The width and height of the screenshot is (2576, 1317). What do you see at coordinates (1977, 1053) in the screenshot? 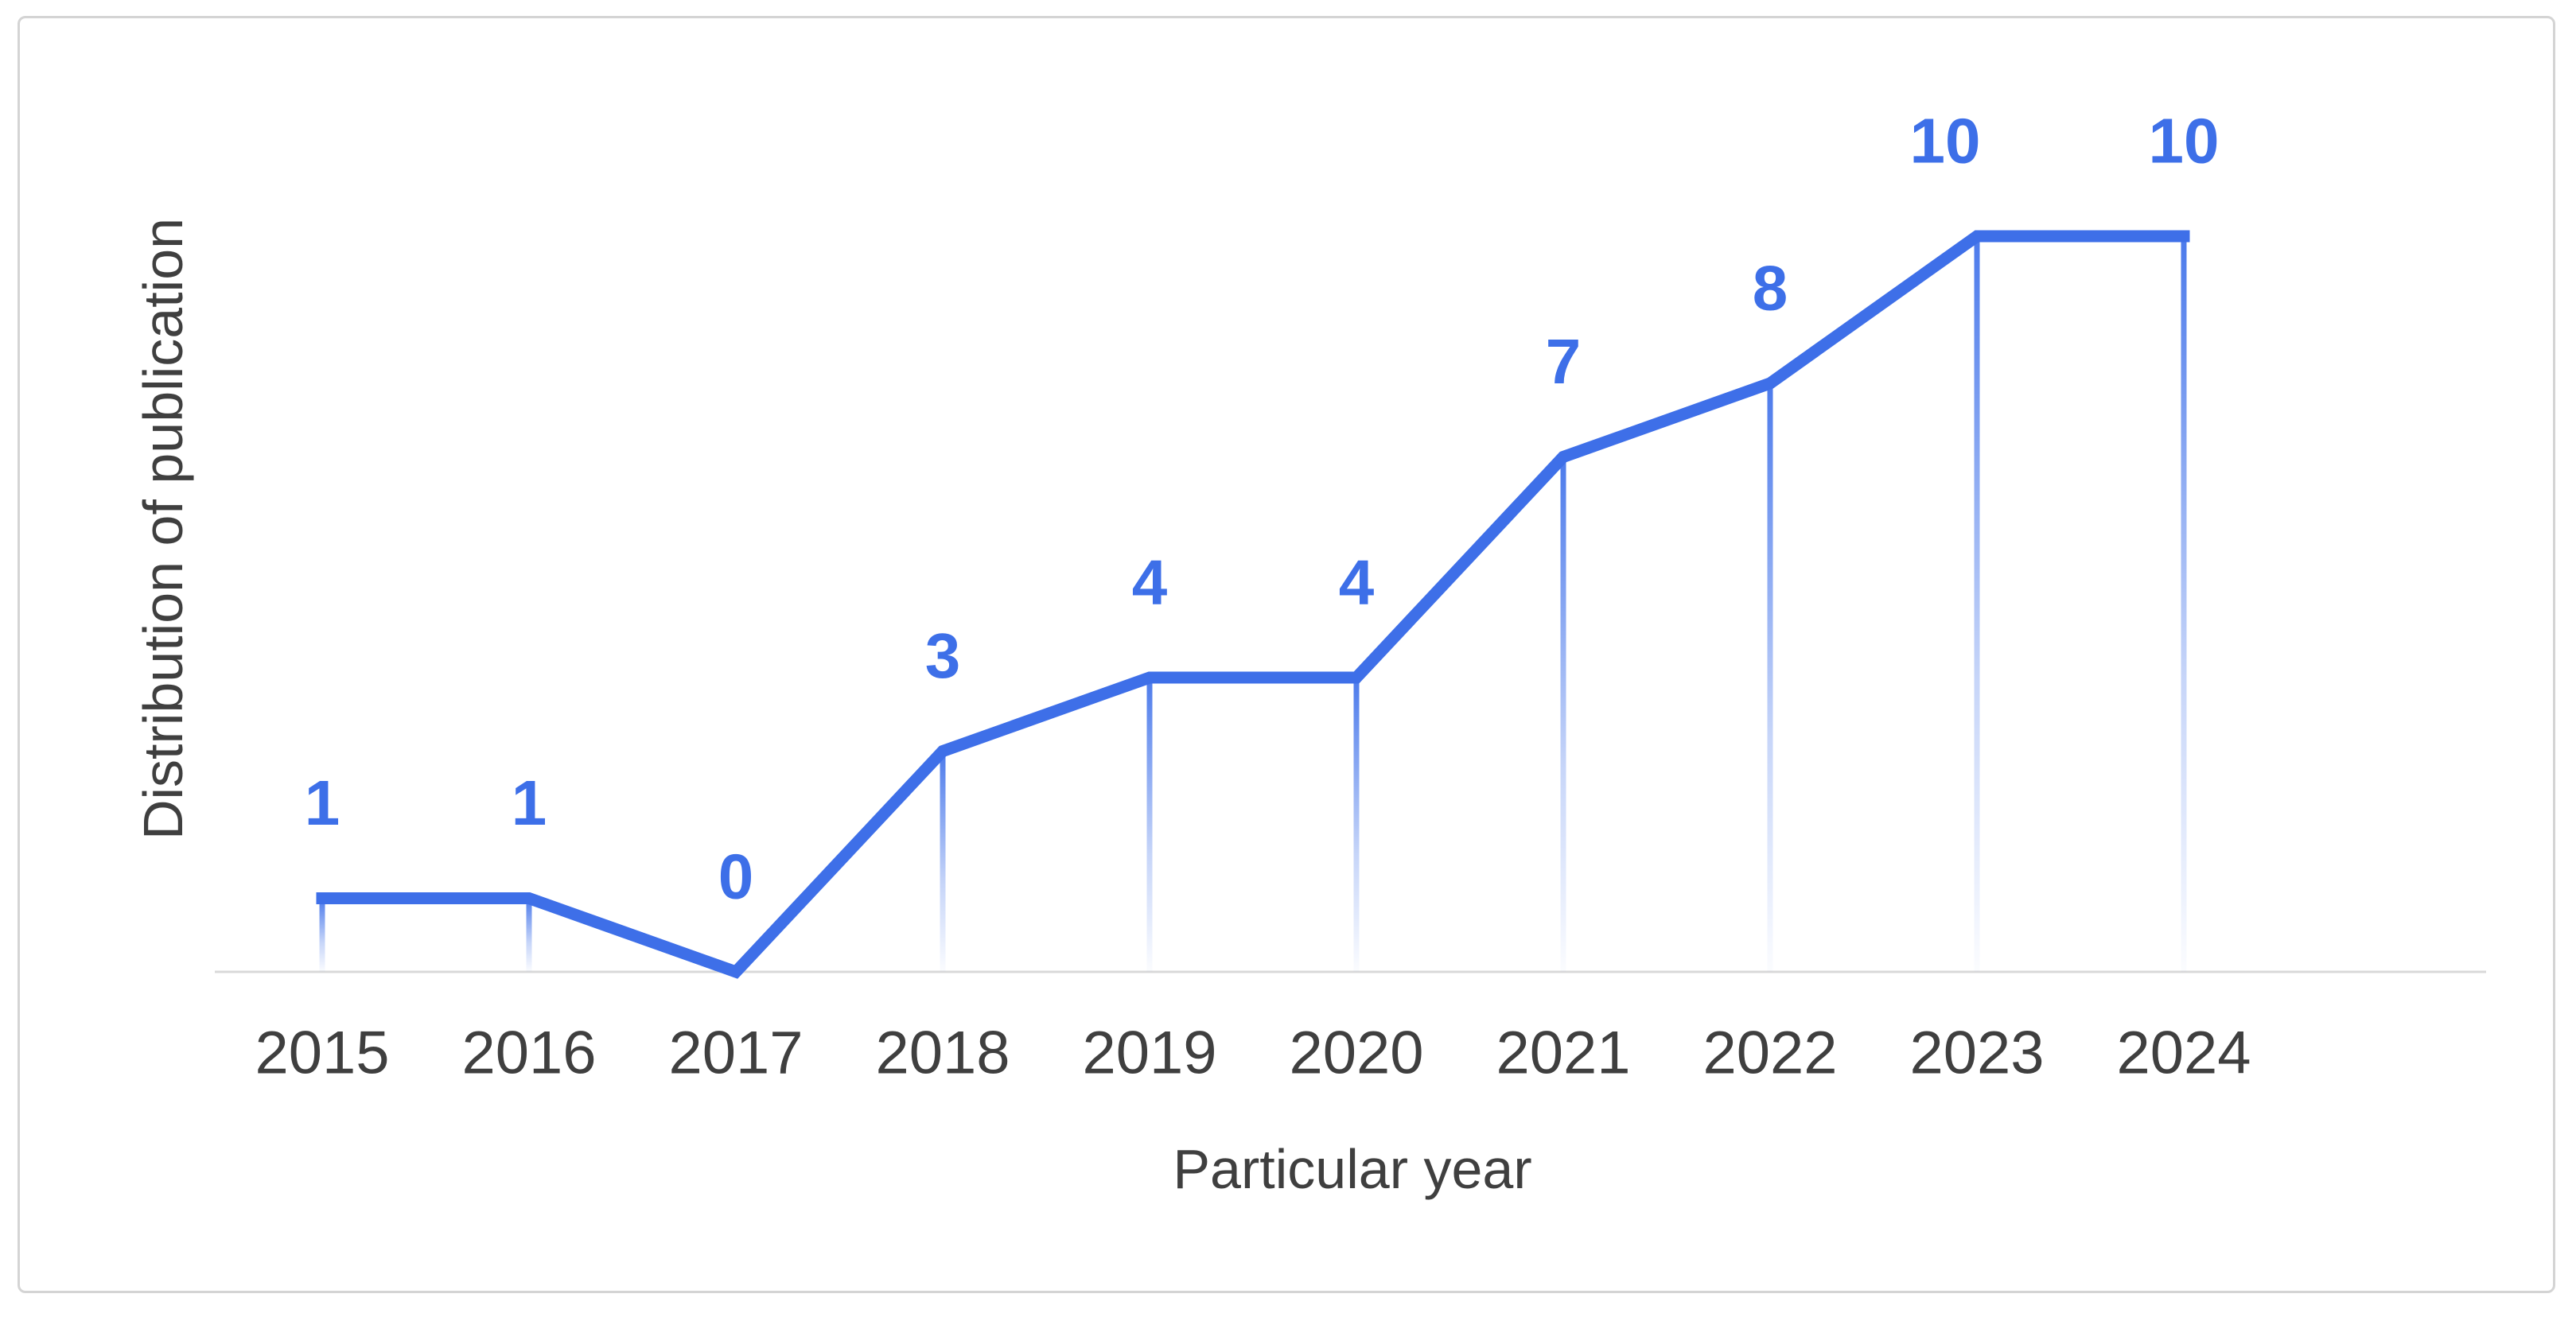
I see `x-tick-label: 2023` at bounding box center [1977, 1053].